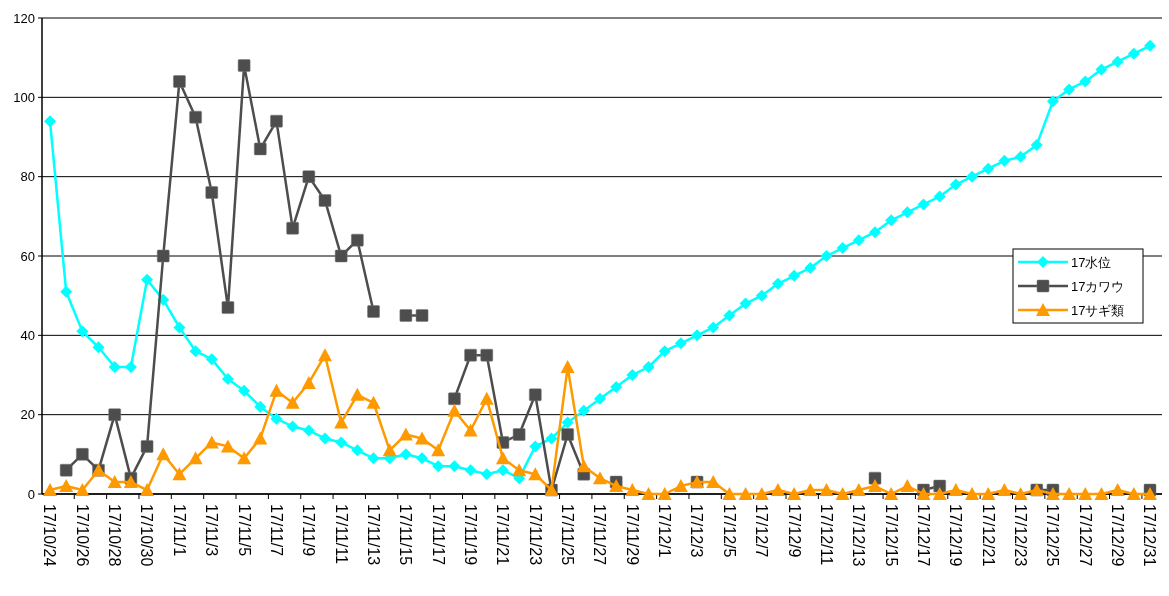 Image resolution: width=1169 pixels, height=596 pixels. I want to click on y-tick-label: 80, so click(27, 177).